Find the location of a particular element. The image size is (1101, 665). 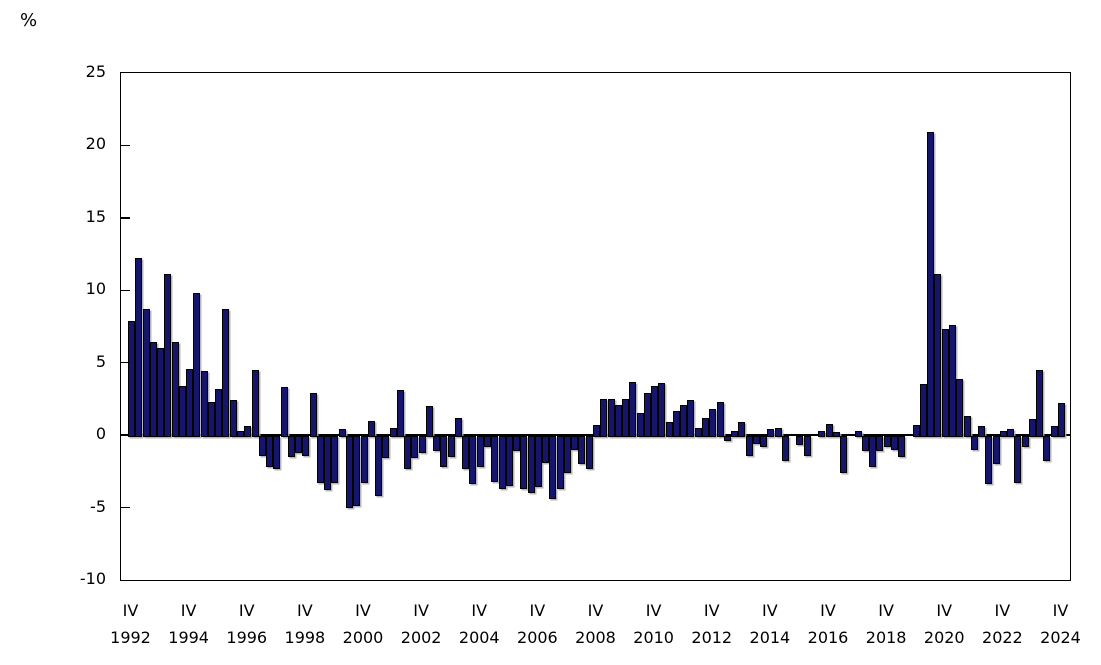

y-tick-label: 25 is located at coordinates (95, 71).